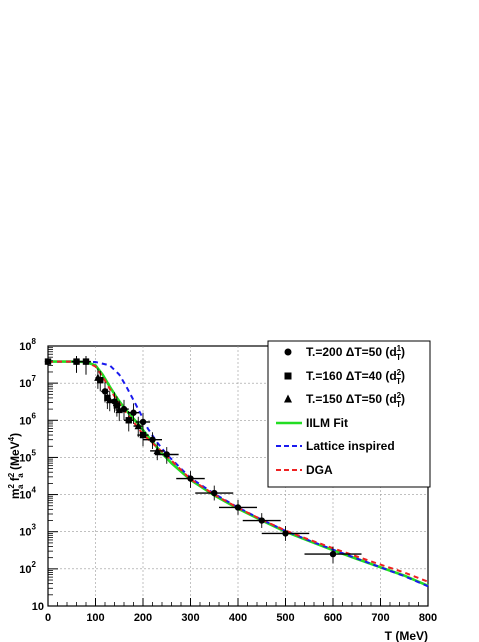 The width and height of the screenshot is (479, 642). What do you see at coordinates (327, 423) in the screenshot?
I see `legend-label-ilm: IILM Fit` at bounding box center [327, 423].